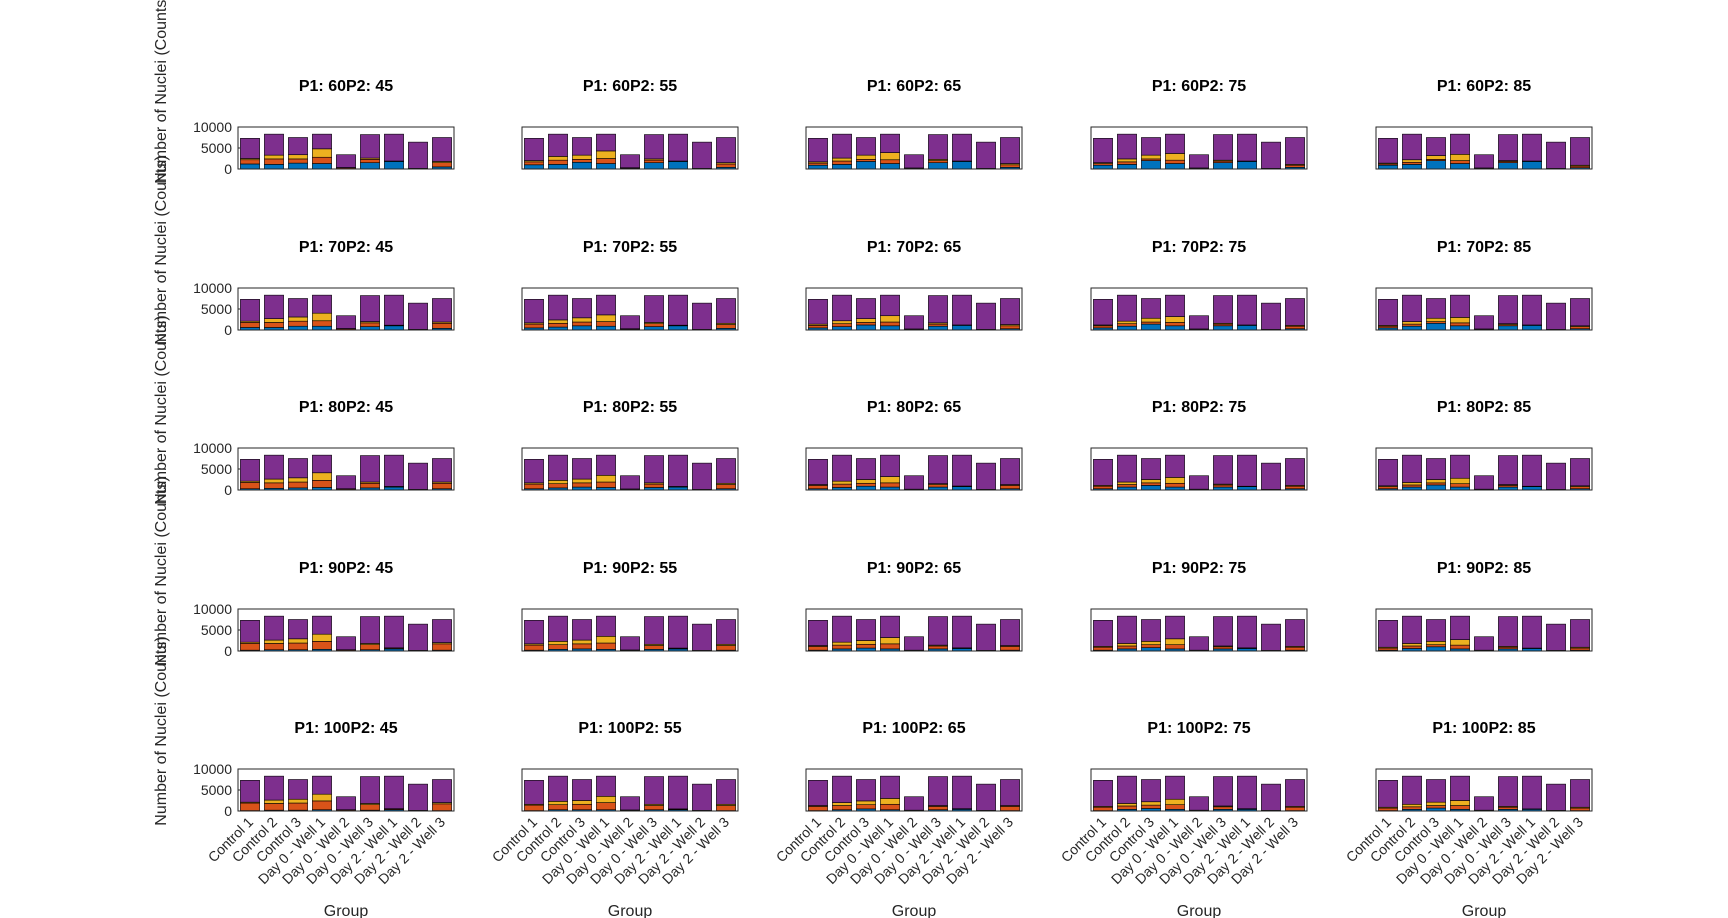  I want to click on x-axis-label: Group, so click(1199, 910).